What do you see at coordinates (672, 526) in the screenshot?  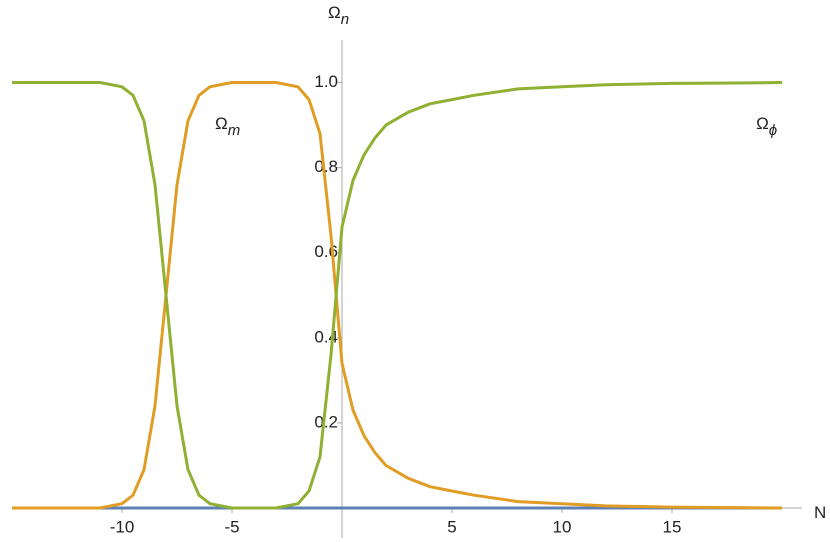 I see `x-tick-label: 15` at bounding box center [672, 526].